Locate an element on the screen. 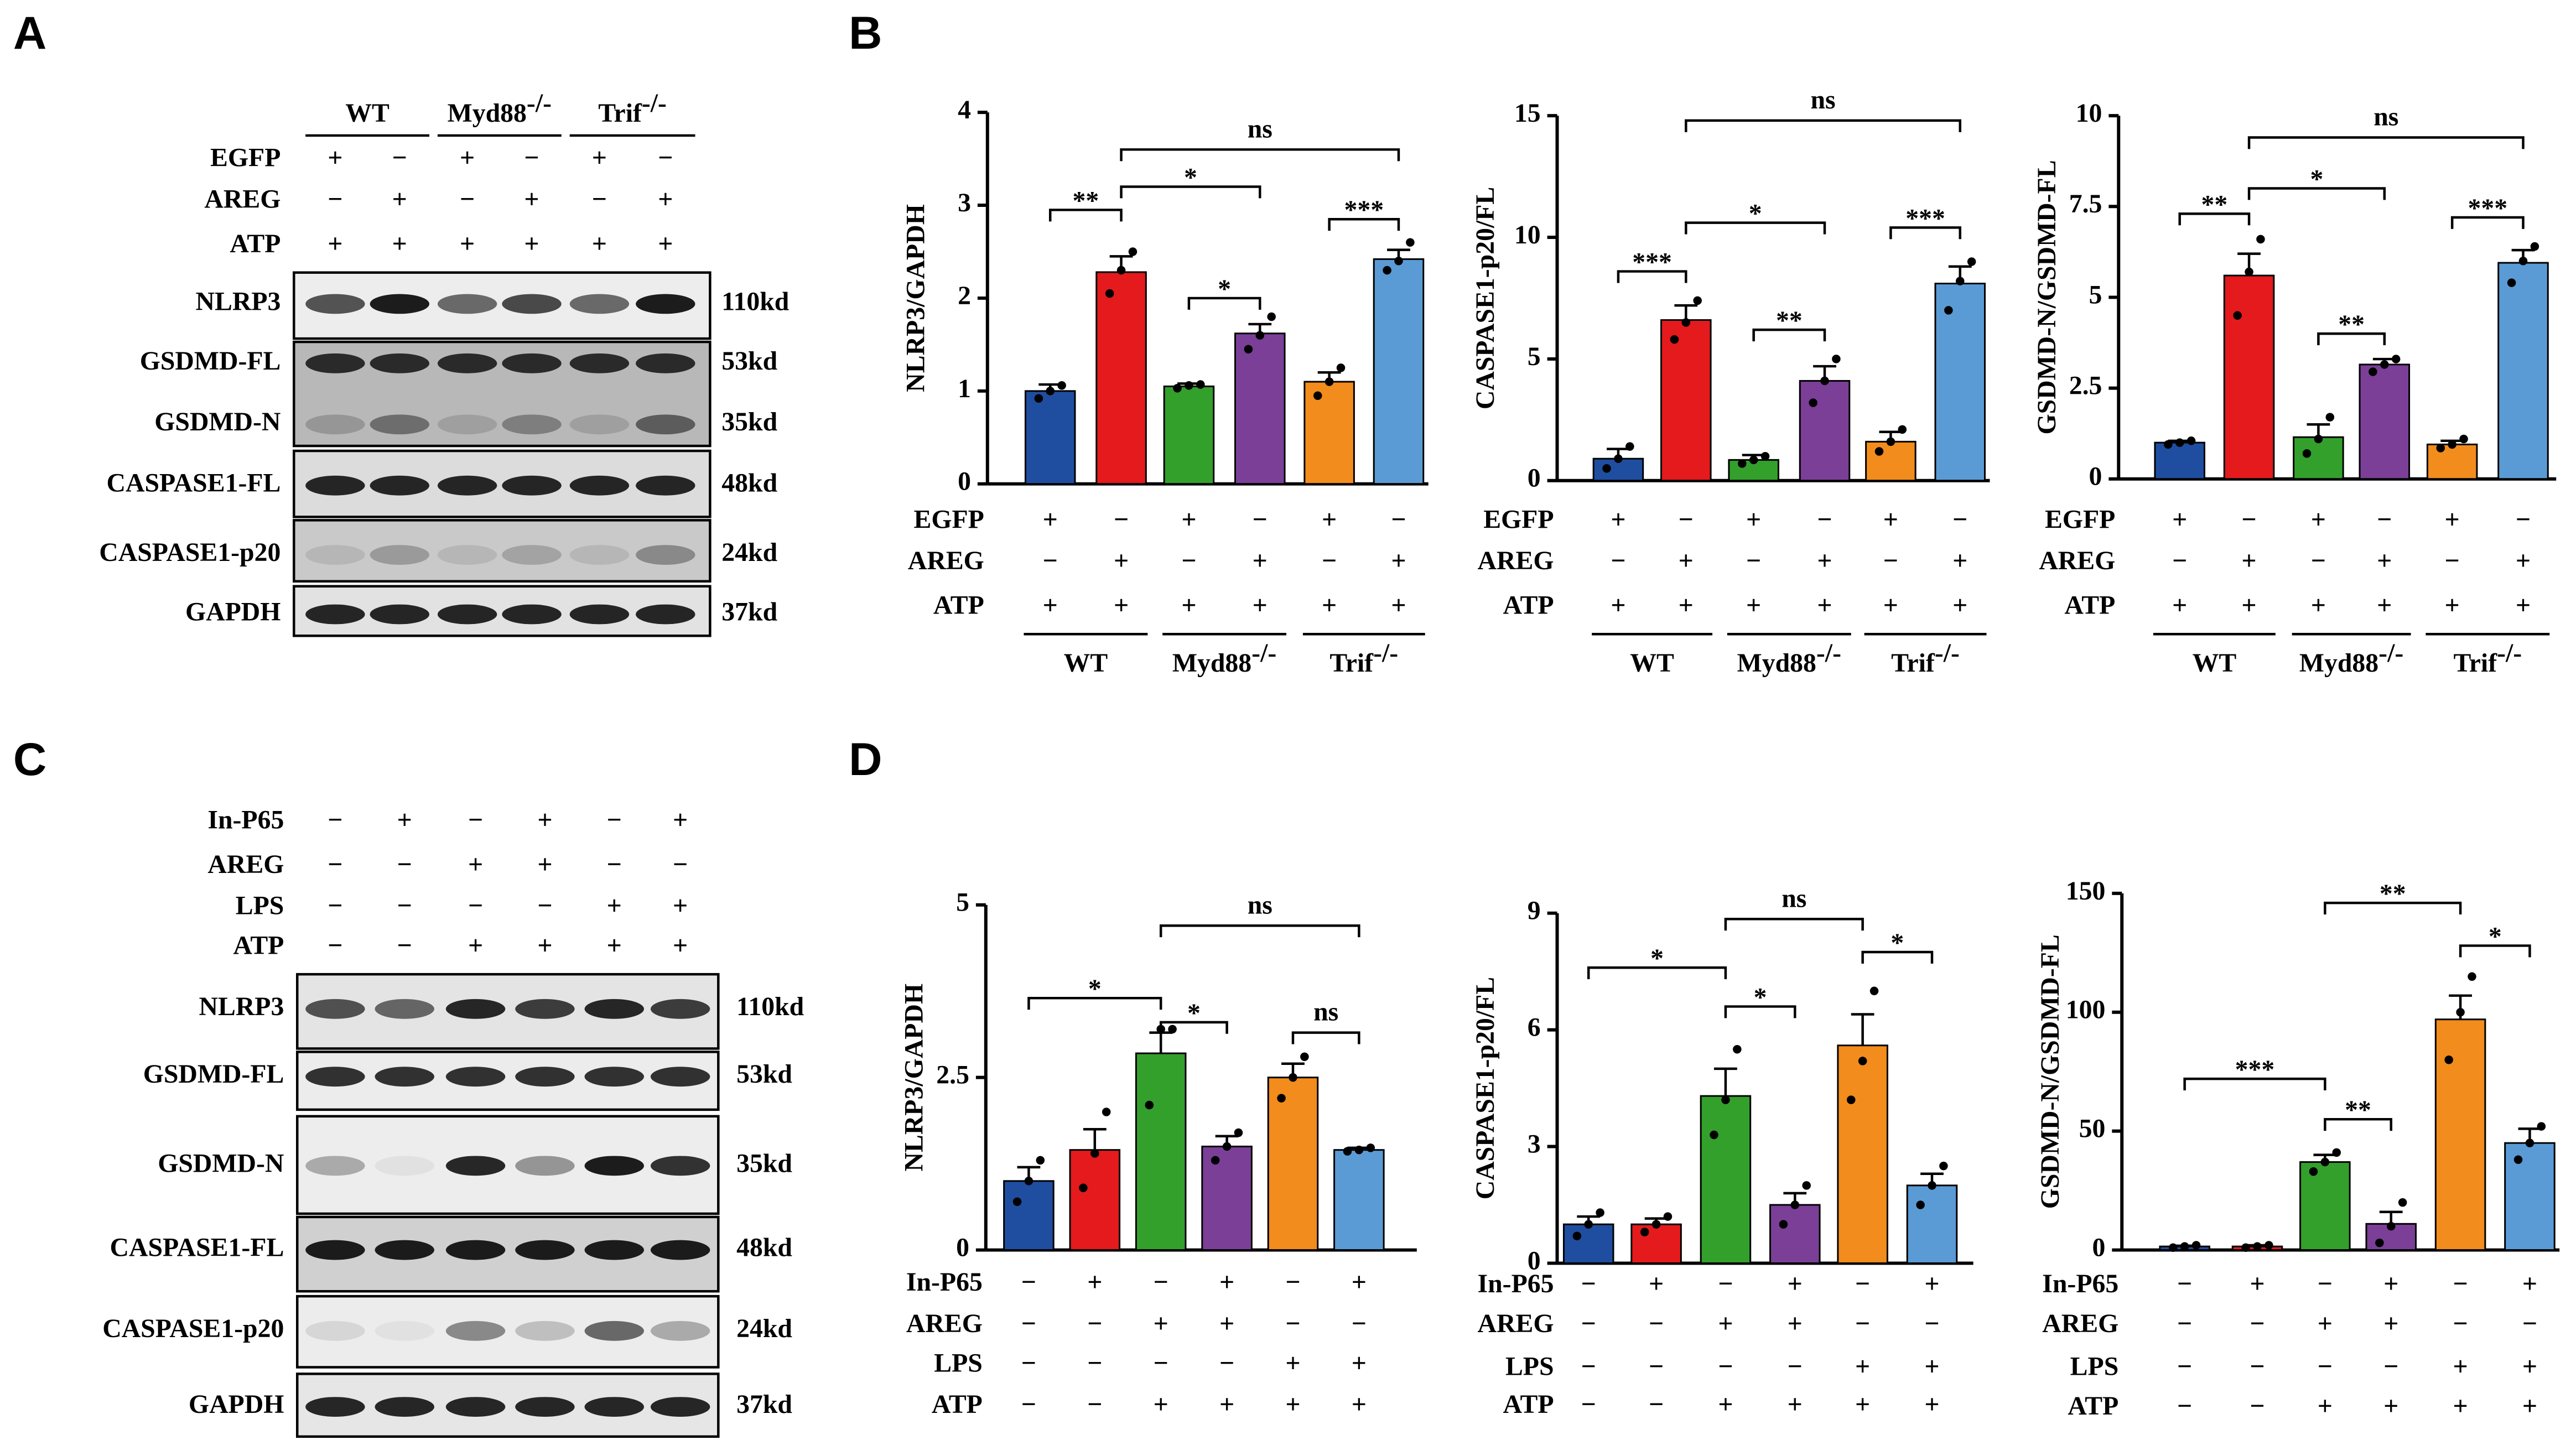 This screenshot has width=2576, height=1440. treatment-label: LPS is located at coordinates (1529, 1366).